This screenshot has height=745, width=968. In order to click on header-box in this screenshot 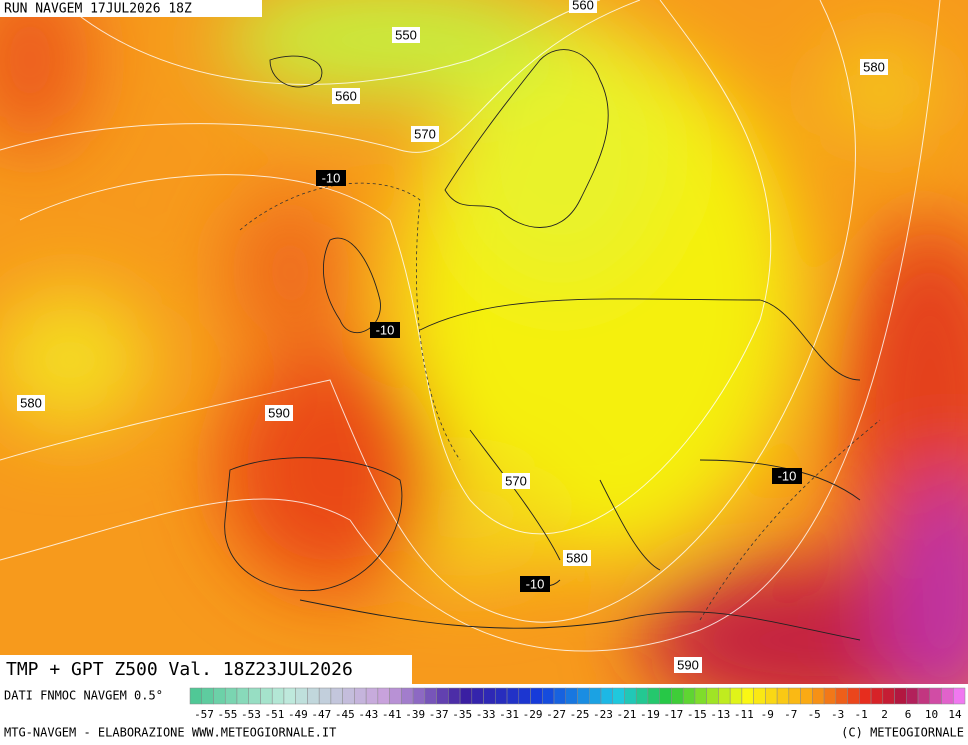, I will do `click(131, 8)`.